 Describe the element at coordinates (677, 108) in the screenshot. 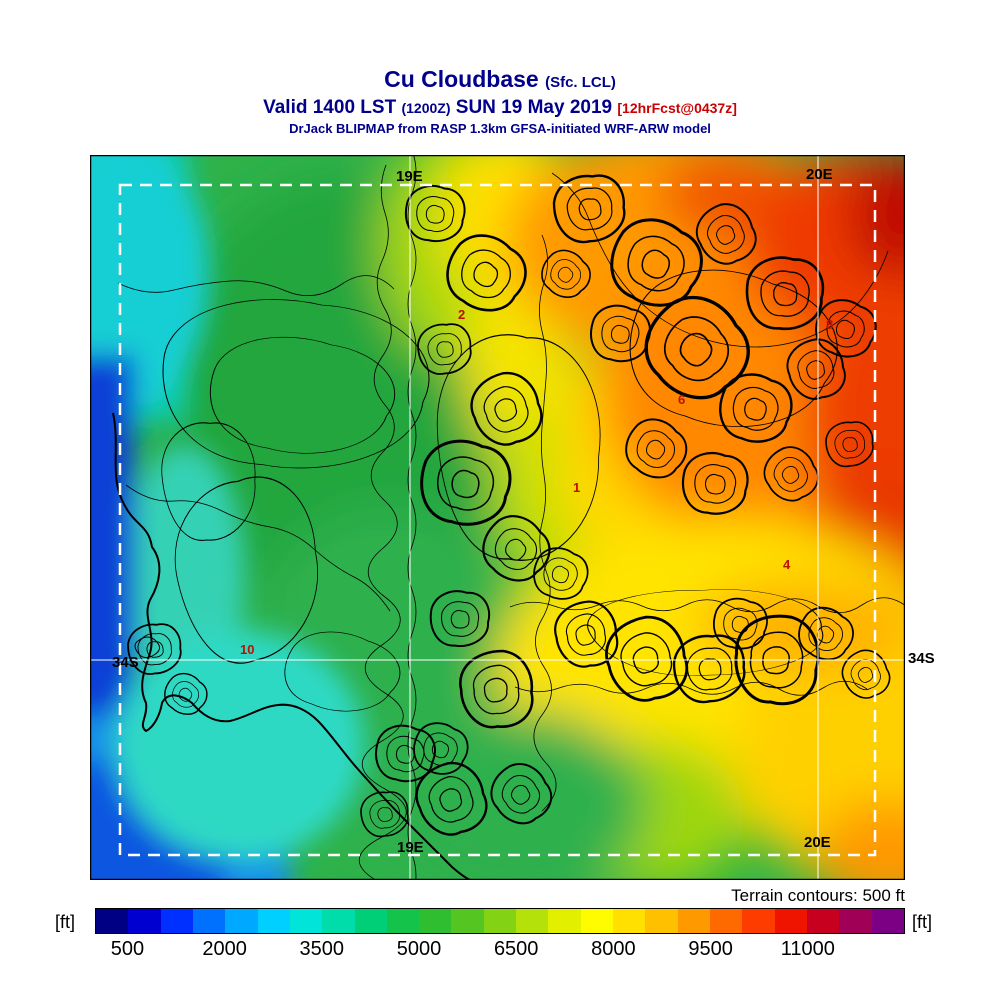

I see `forecast-tag: [12hrFcst@0437z]` at that location.